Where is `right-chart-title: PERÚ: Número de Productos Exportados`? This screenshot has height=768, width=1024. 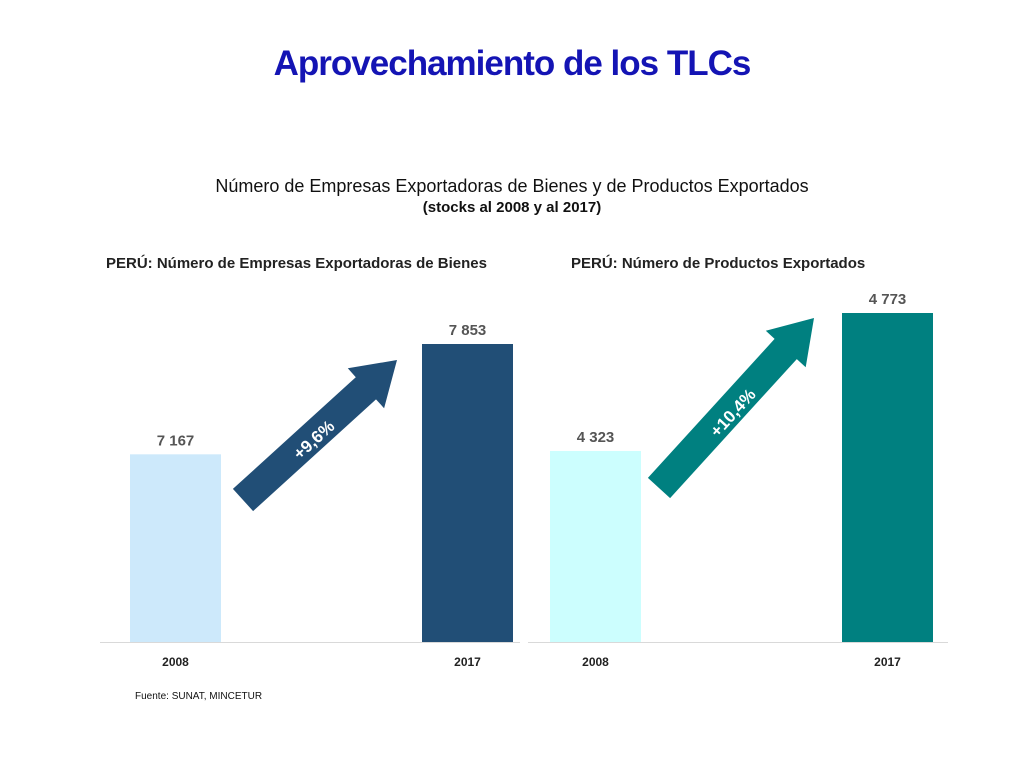 right-chart-title: PERÚ: Número de Productos Exportados is located at coordinates (718, 263).